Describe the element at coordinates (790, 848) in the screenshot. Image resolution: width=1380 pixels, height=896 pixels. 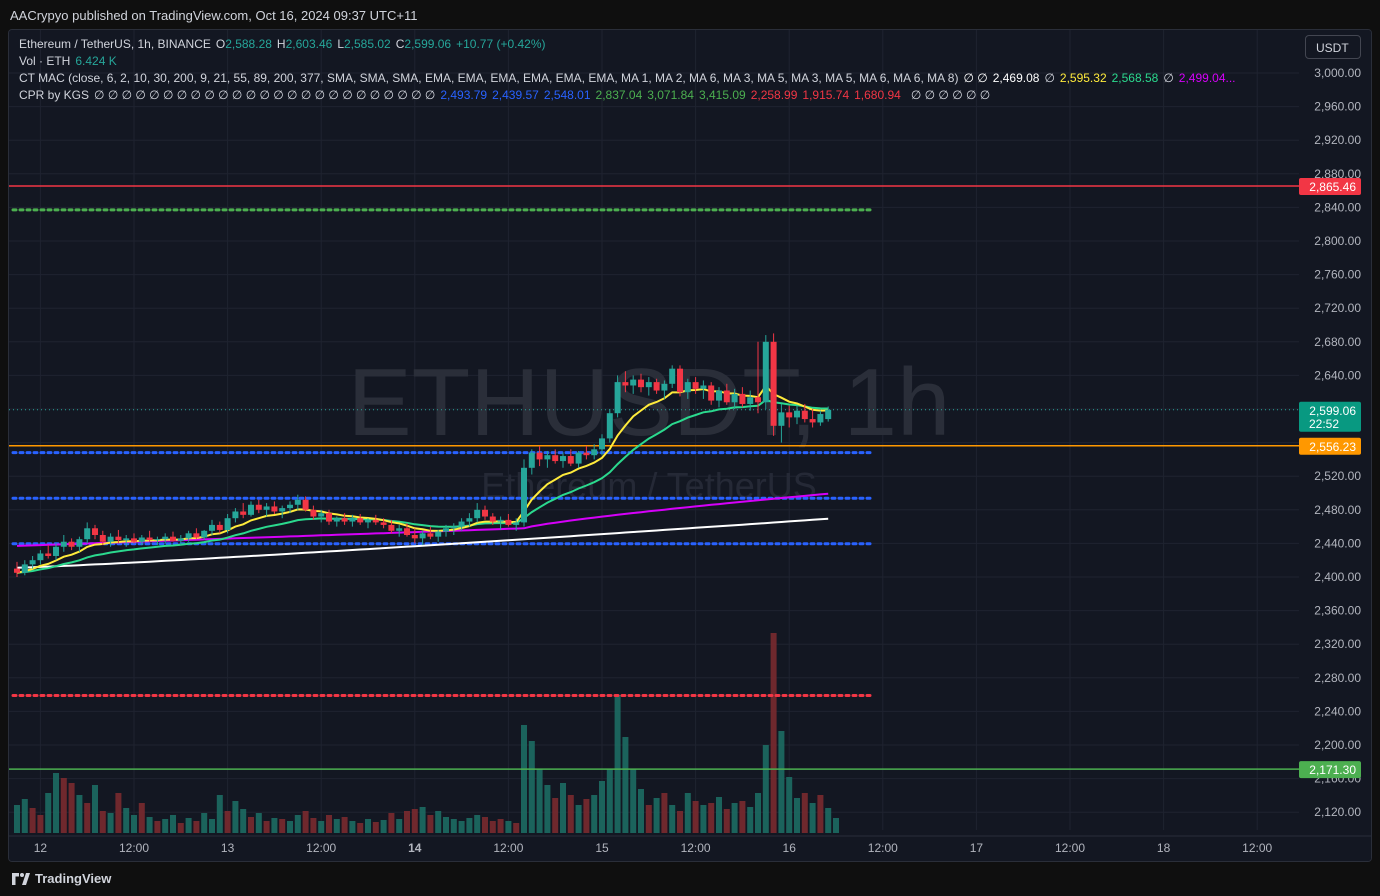
I see `time-axis-tick: 16` at that location.